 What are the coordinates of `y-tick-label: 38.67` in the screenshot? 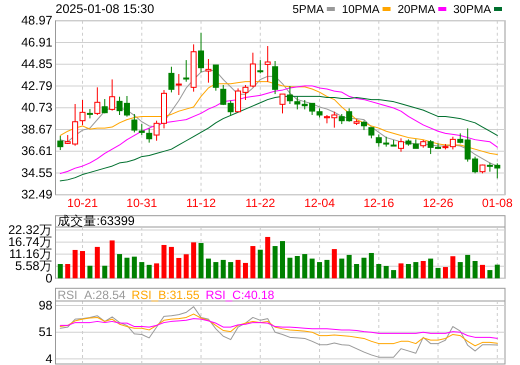 It's located at (37, 129).